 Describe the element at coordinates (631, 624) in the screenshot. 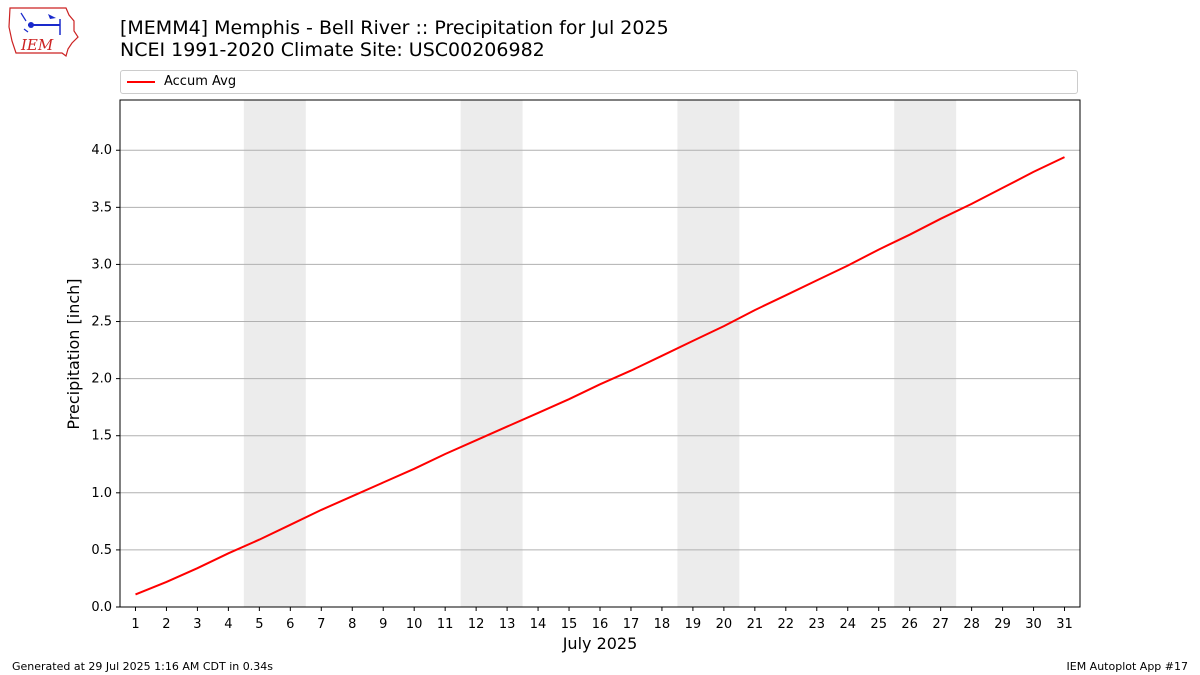

I see `x-tick-label: 17` at that location.